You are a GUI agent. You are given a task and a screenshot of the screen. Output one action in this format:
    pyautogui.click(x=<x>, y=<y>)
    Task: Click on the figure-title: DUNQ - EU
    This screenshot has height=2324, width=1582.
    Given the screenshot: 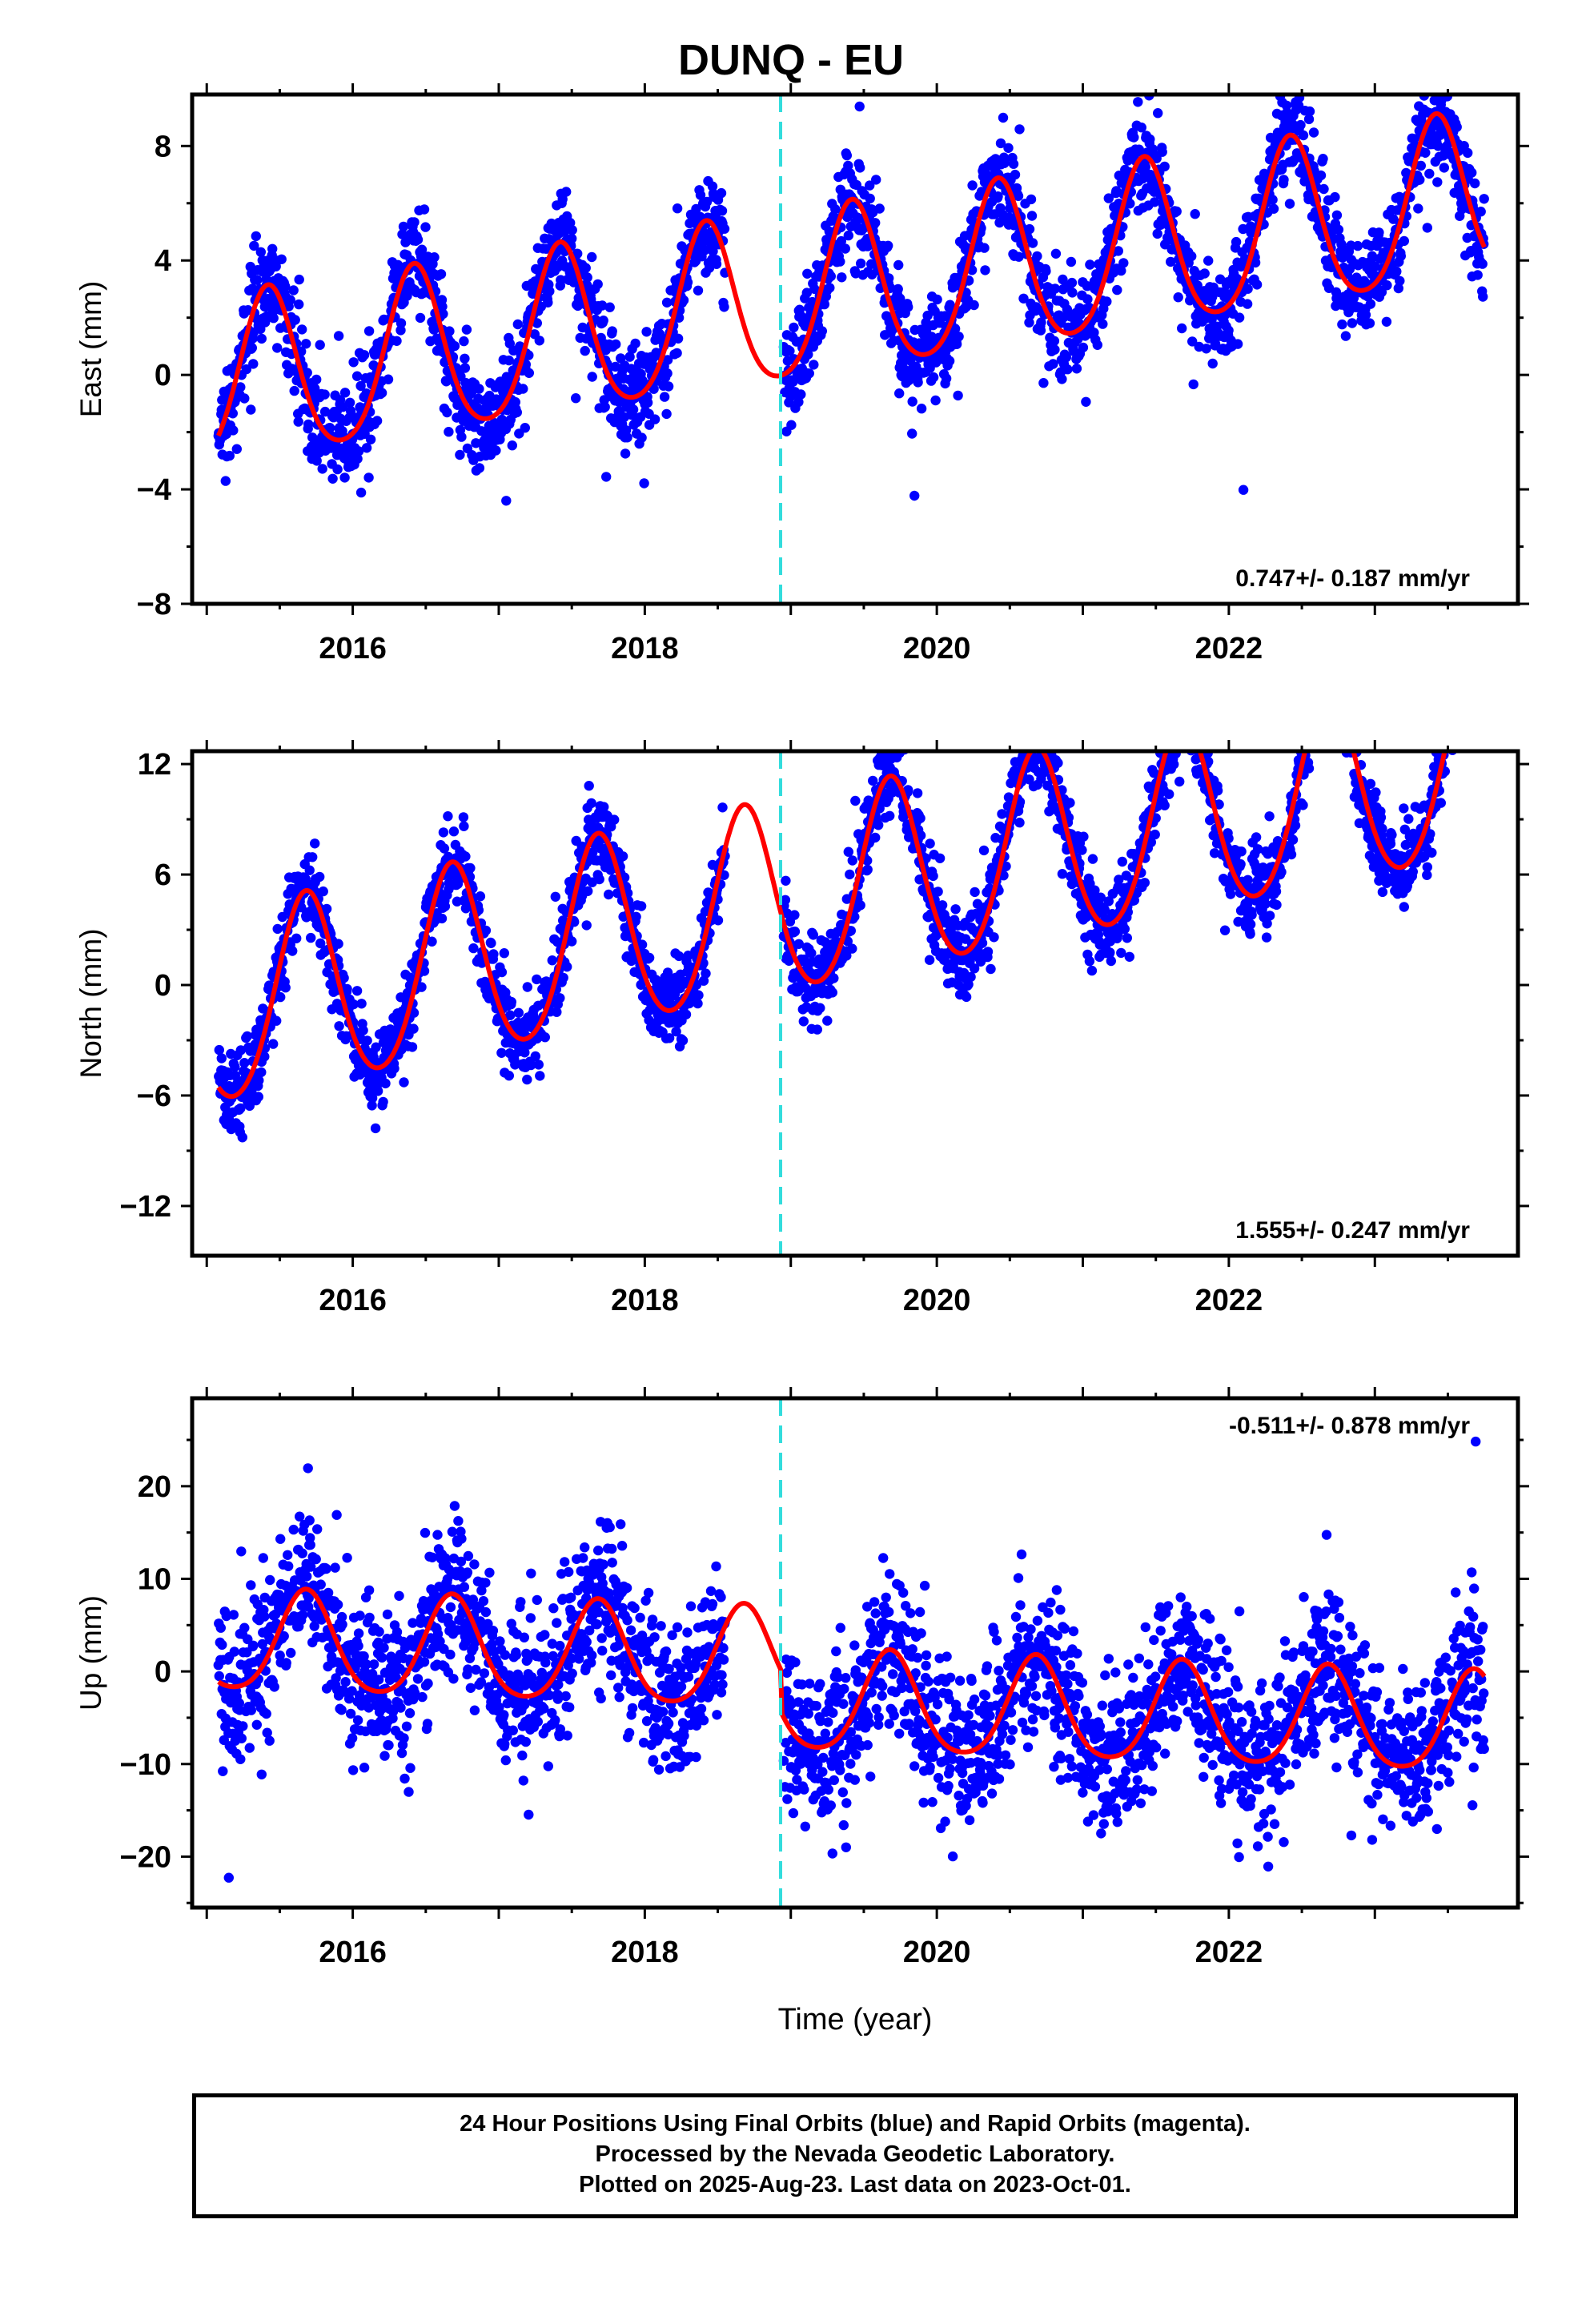 What is the action you would take?
    pyautogui.click(x=791, y=60)
    